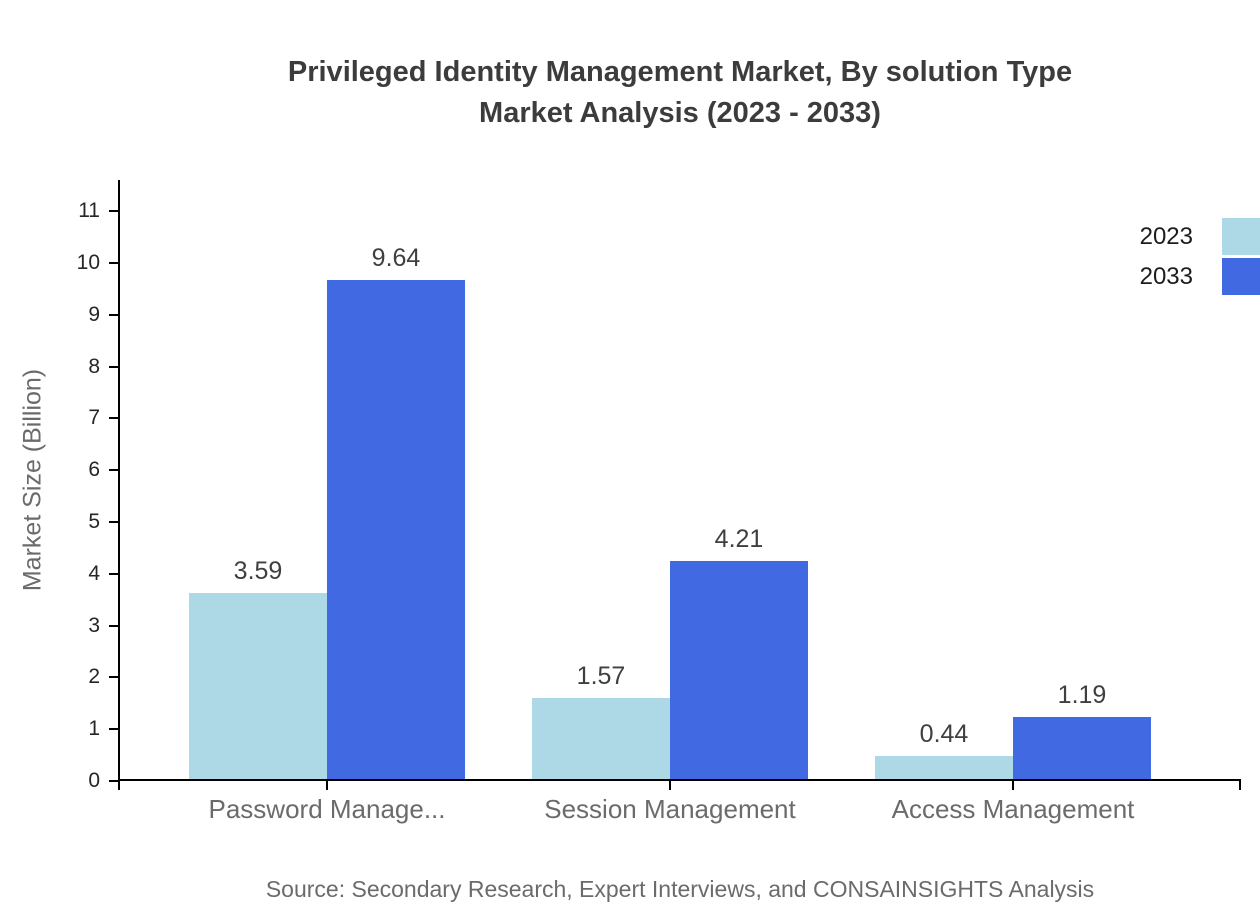  Describe the element at coordinates (1200, 236) in the screenshot. I see `legend-item-2023: 2023` at that location.